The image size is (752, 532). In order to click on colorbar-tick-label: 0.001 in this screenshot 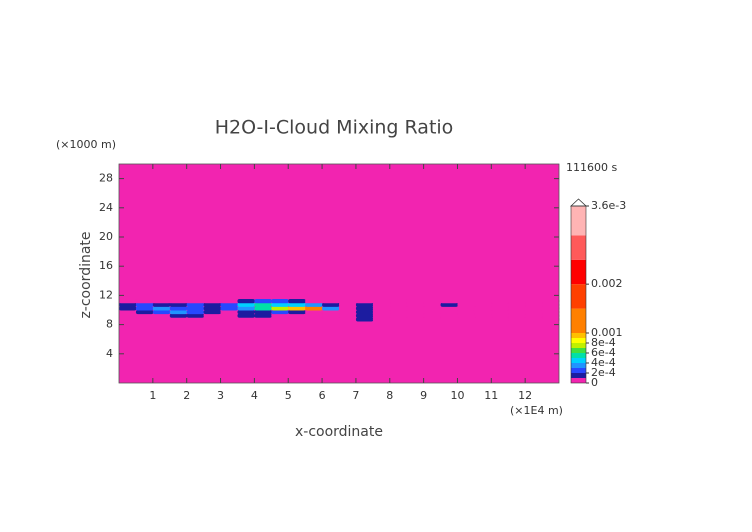, I will do `click(607, 332)`.